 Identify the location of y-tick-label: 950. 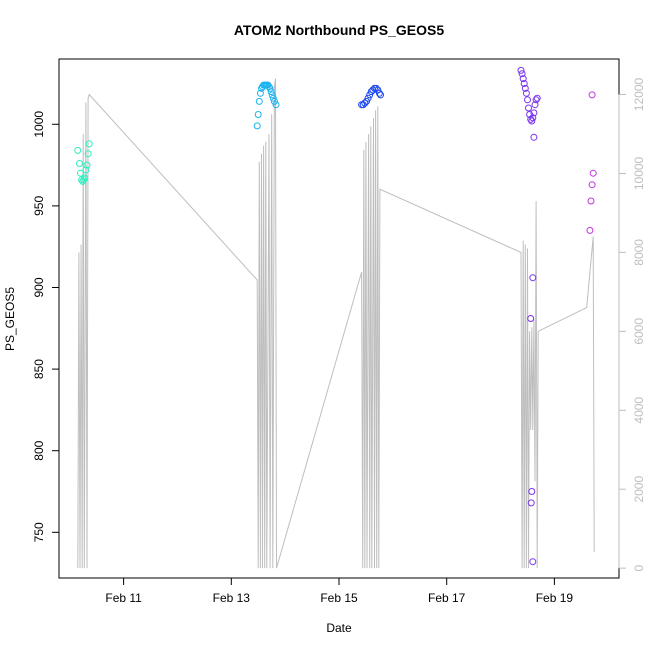
(39, 206).